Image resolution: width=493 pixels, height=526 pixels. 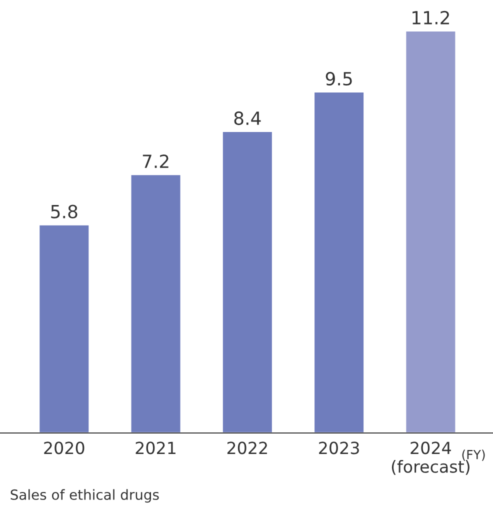 I want to click on data-label: 5.8, so click(x=64, y=211).